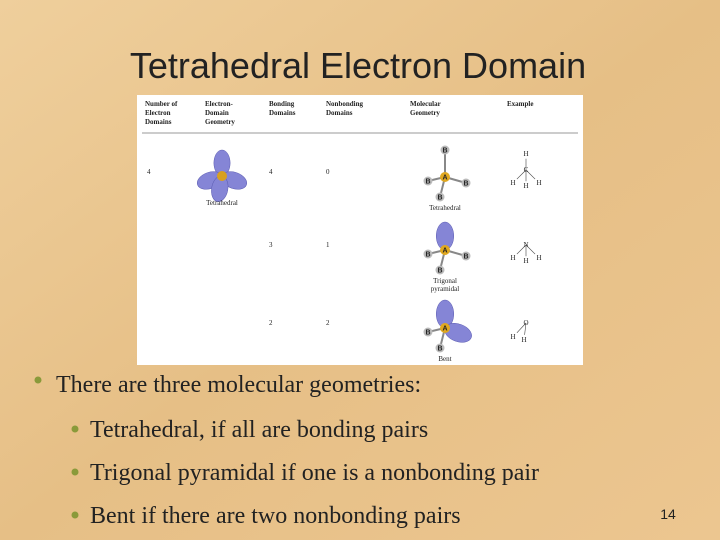 The image size is (720, 540). What do you see at coordinates (158, 113) in the screenshot?
I see `column-header: Electron` at bounding box center [158, 113].